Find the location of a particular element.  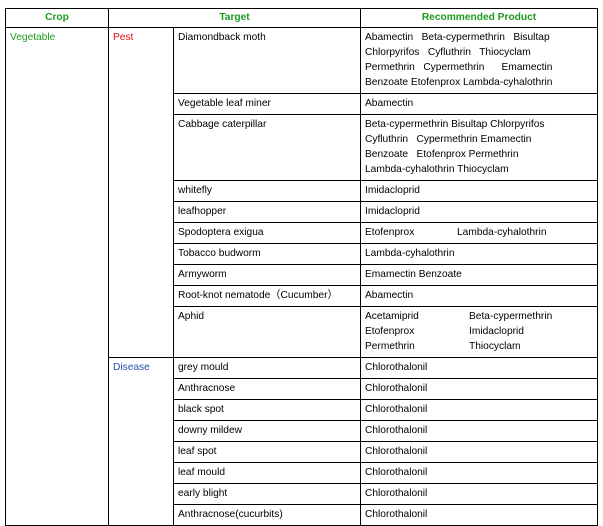

target-cell: downy mildew is located at coordinates (267, 431).